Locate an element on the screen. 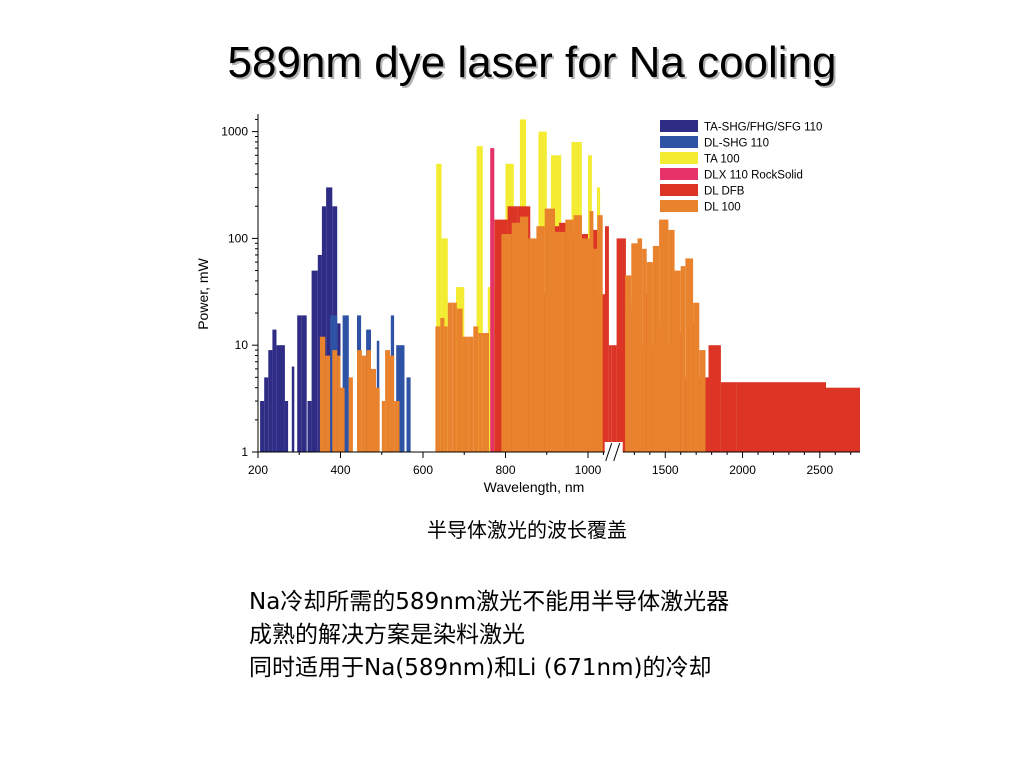 Image resolution: width=1024 pixels, height=768 pixels. x-tick-label-600: 600 is located at coordinates (423, 470).